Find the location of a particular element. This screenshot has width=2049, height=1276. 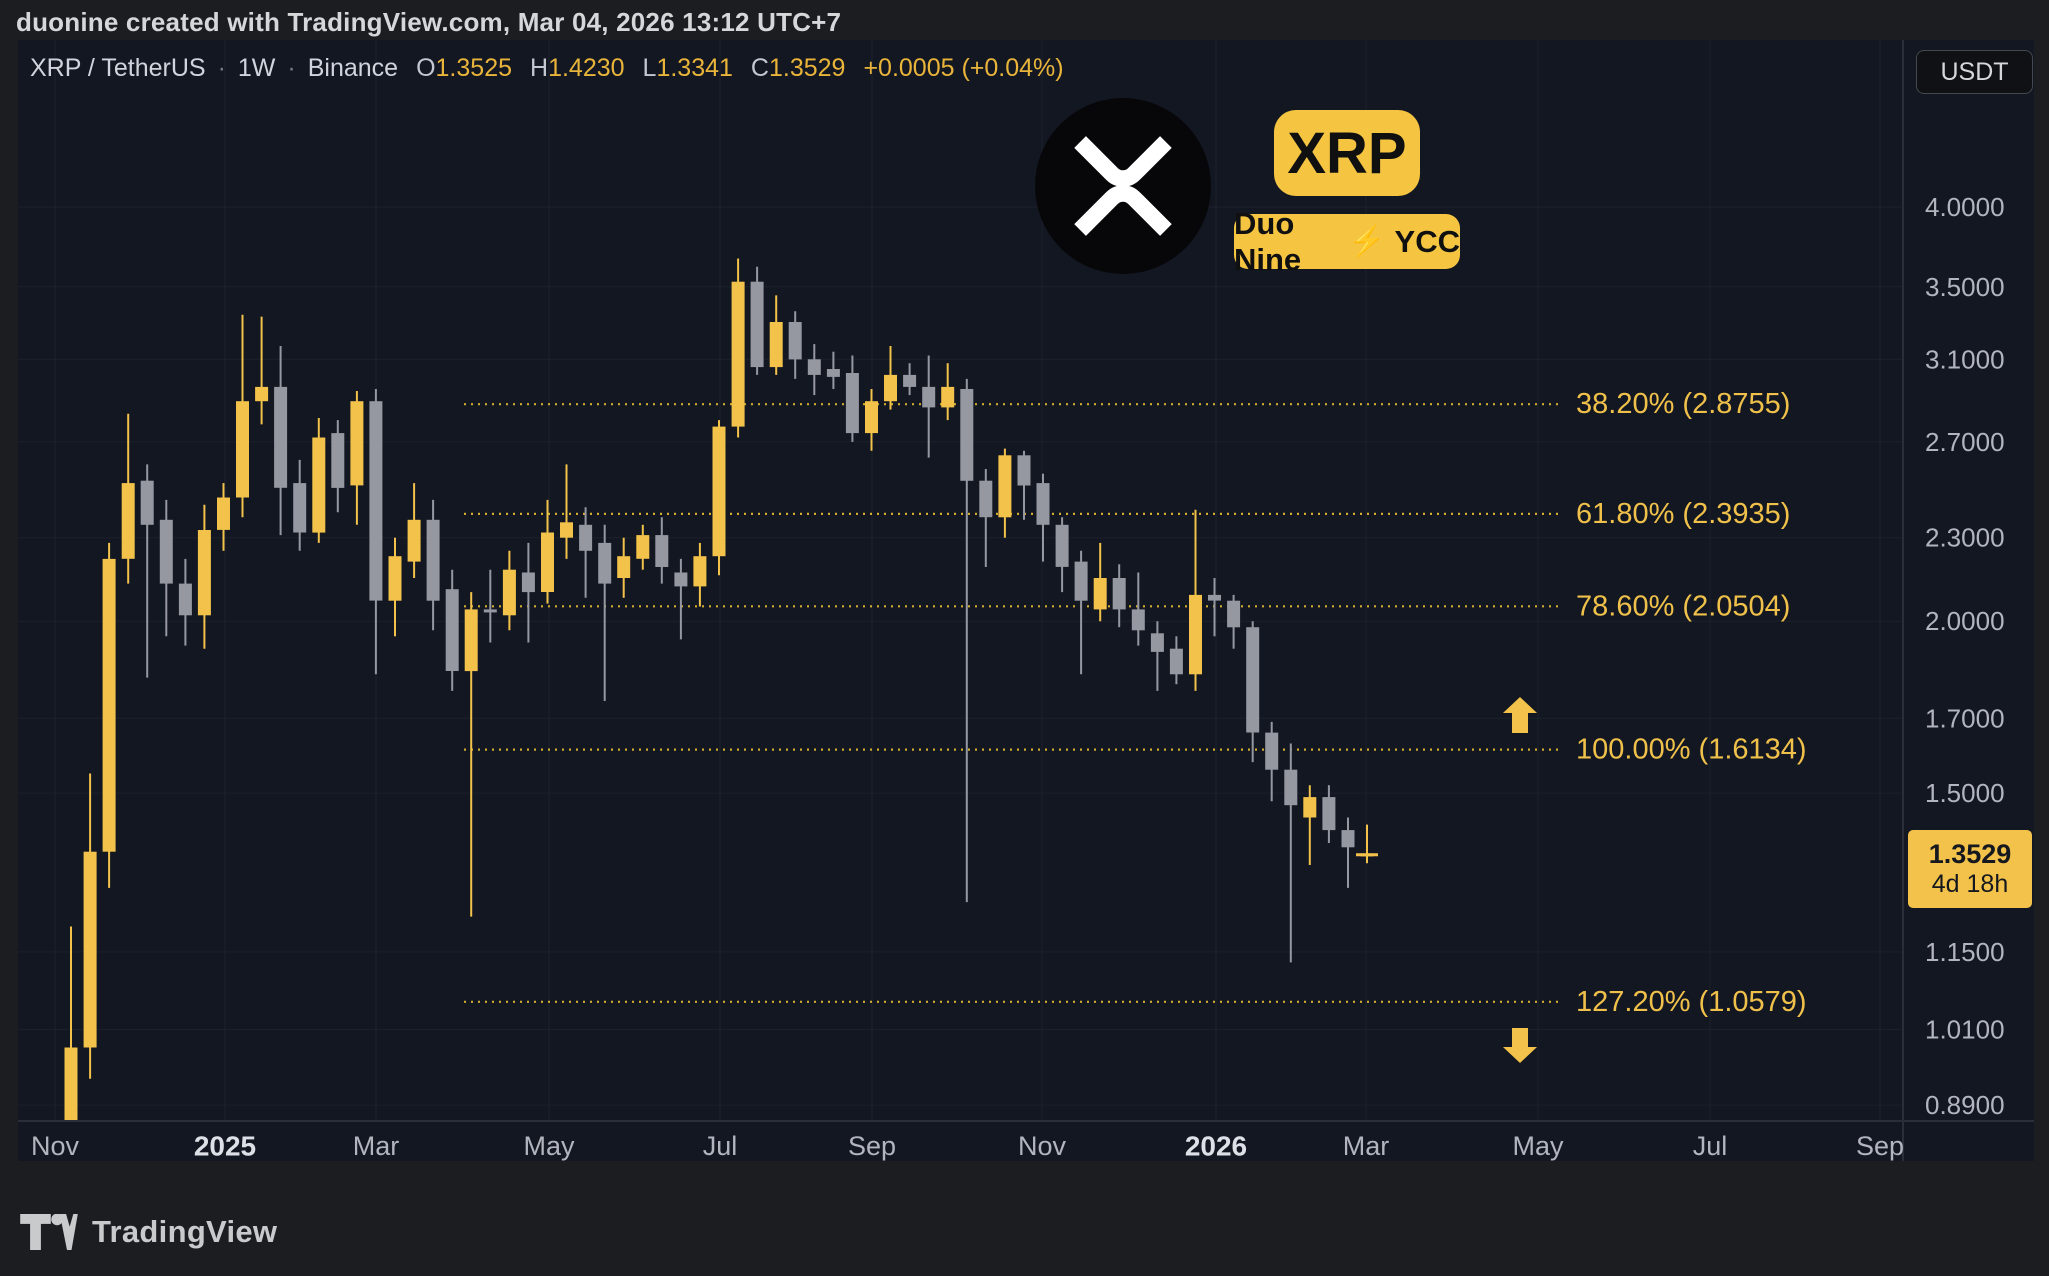

fib-label: 78.60% (2.0504) is located at coordinates (1683, 606).